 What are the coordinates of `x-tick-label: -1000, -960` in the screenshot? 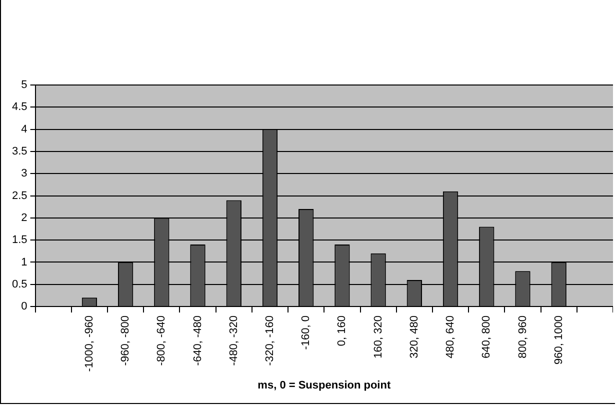 It's located at (89, 344).